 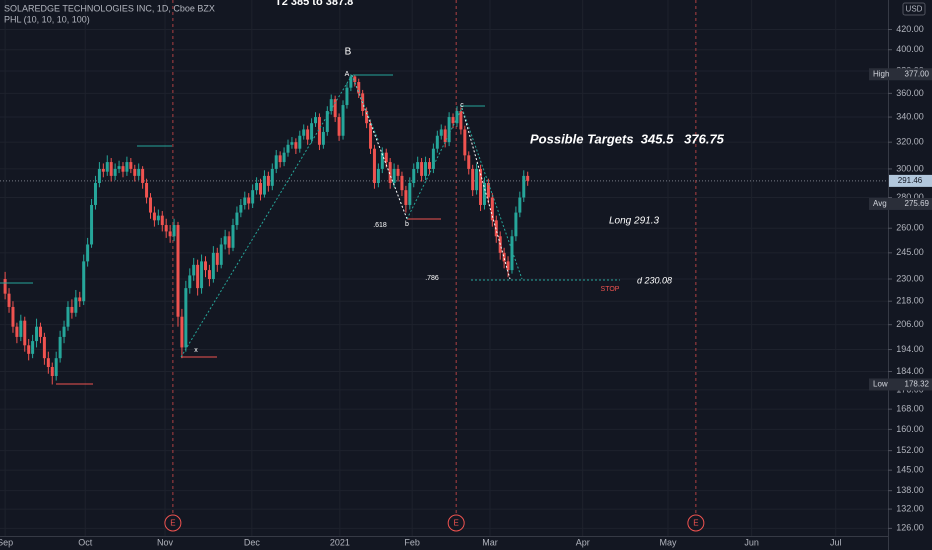 I want to click on y-tick-label: 420.00, so click(x=910, y=29).